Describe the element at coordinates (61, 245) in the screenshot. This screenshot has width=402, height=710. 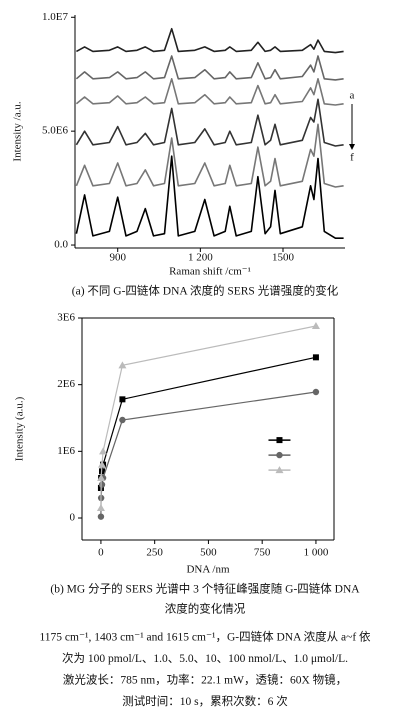
I see `y-tick-label: 0.0` at that location.